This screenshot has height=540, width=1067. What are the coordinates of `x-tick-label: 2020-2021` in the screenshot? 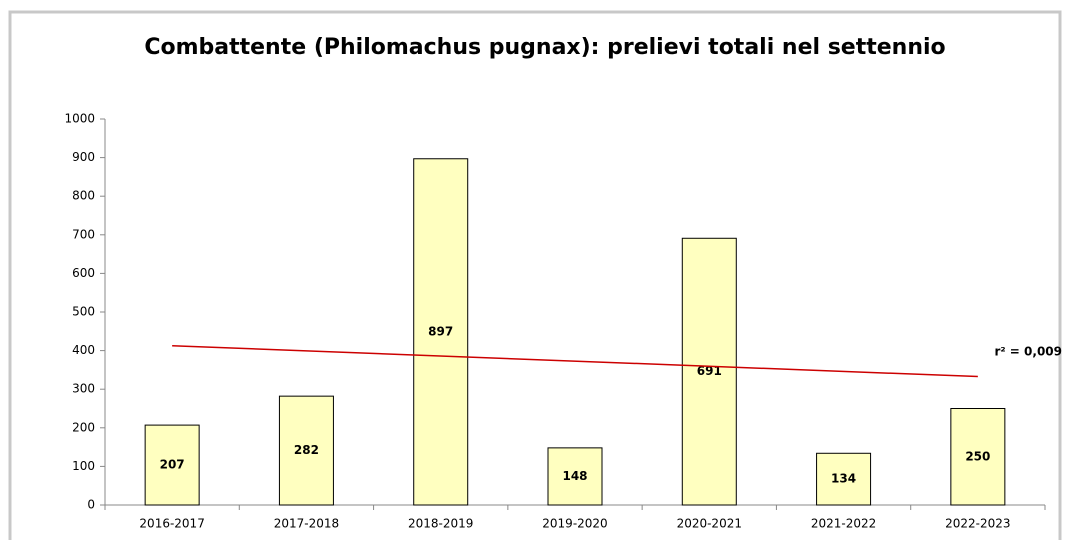 It's located at (709, 524).